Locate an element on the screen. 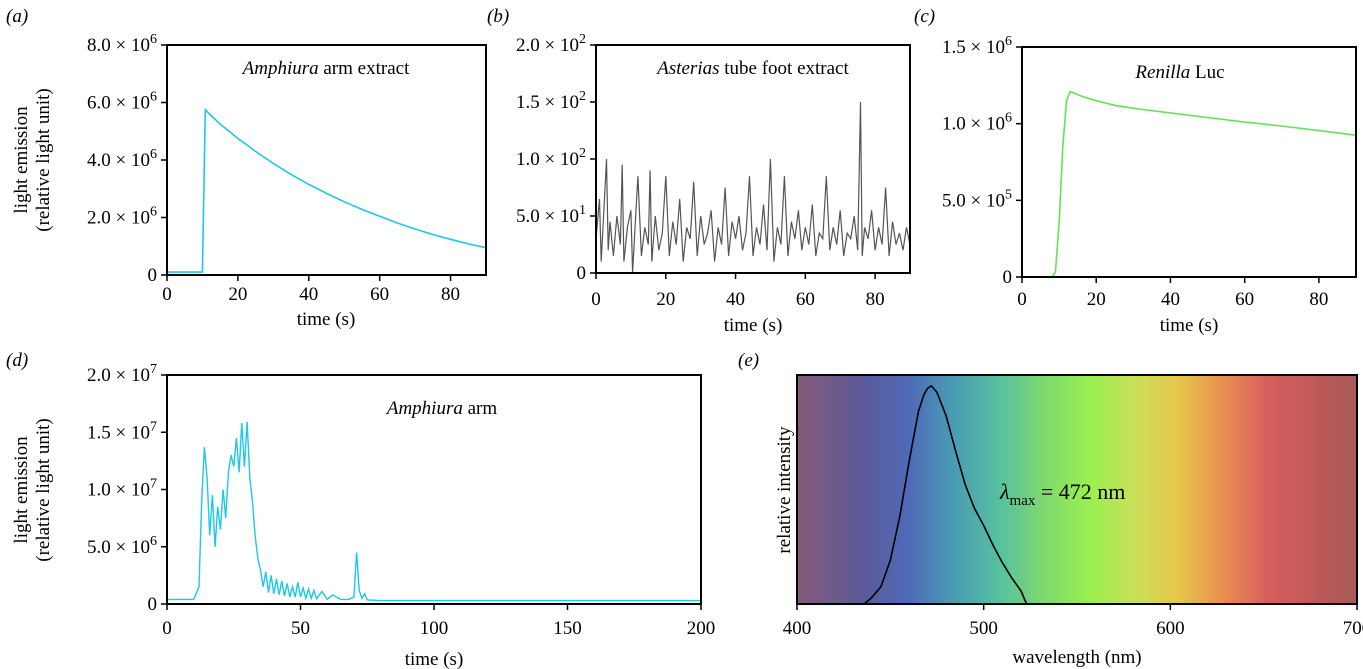 The image size is (1363, 669). panel-b-y-tick-label: 2.0 × 10² is located at coordinates (551, 44).